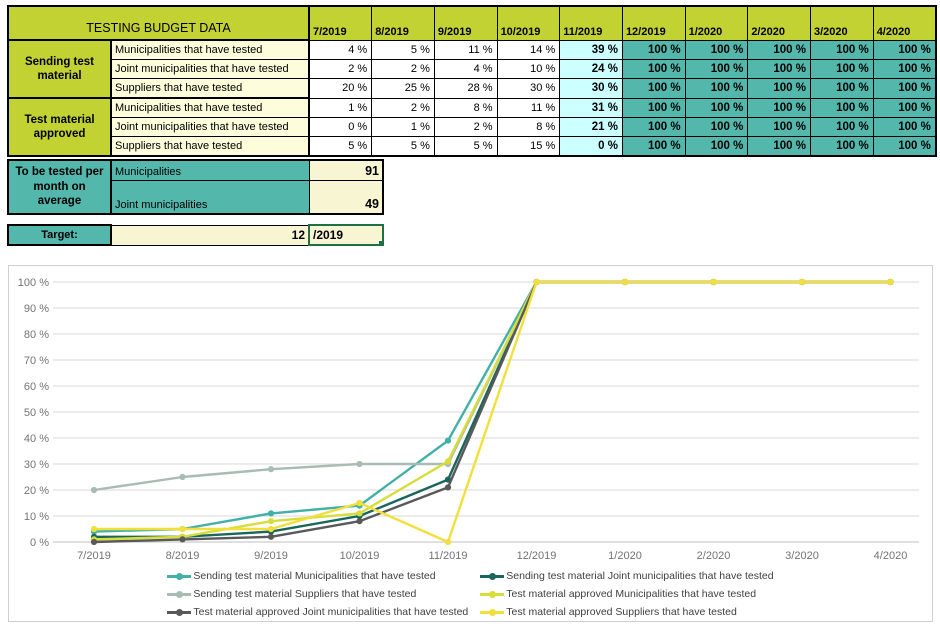 The height and width of the screenshot is (632, 940). Describe the element at coordinates (59, 127) in the screenshot. I see `group-label: Test material approved` at that location.